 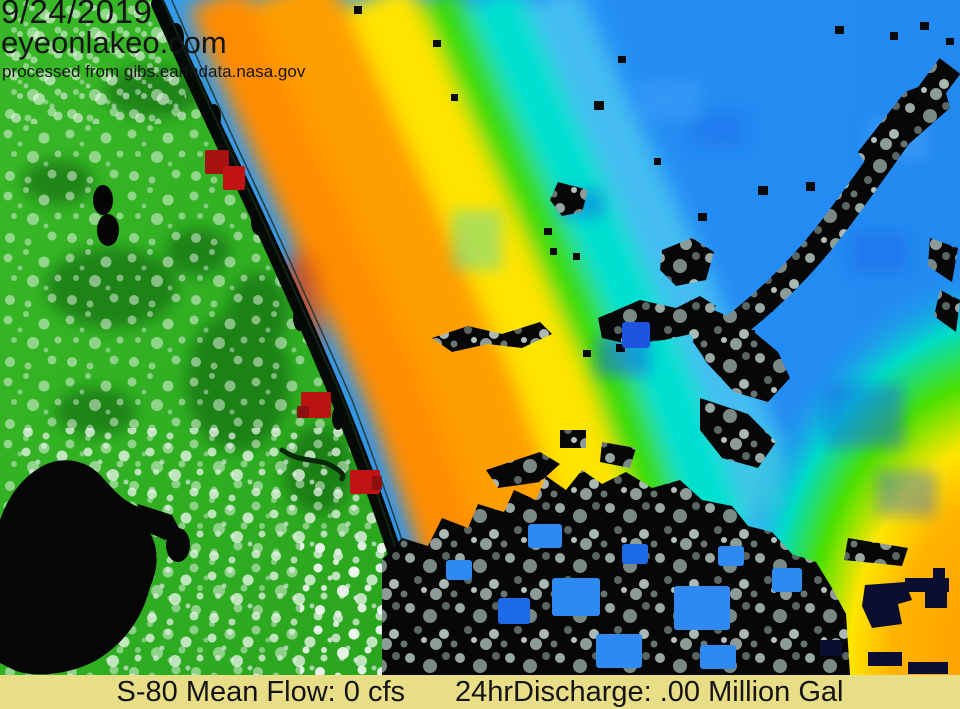 What do you see at coordinates (95, 567) in the screenshot?
I see `lake-okeechobee` at bounding box center [95, 567].